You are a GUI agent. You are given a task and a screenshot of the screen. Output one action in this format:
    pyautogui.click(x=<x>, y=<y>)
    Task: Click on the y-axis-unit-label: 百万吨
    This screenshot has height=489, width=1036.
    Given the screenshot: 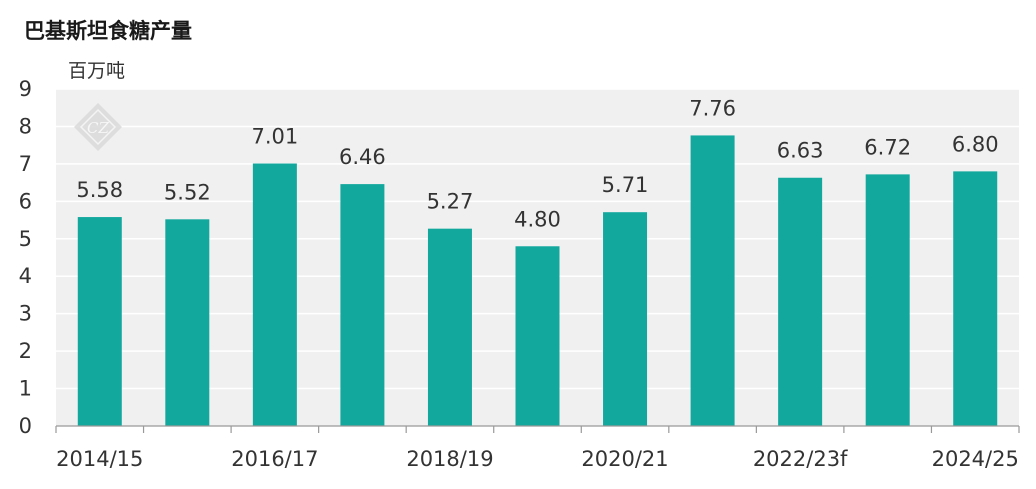 What is the action you would take?
    pyautogui.click(x=96, y=71)
    